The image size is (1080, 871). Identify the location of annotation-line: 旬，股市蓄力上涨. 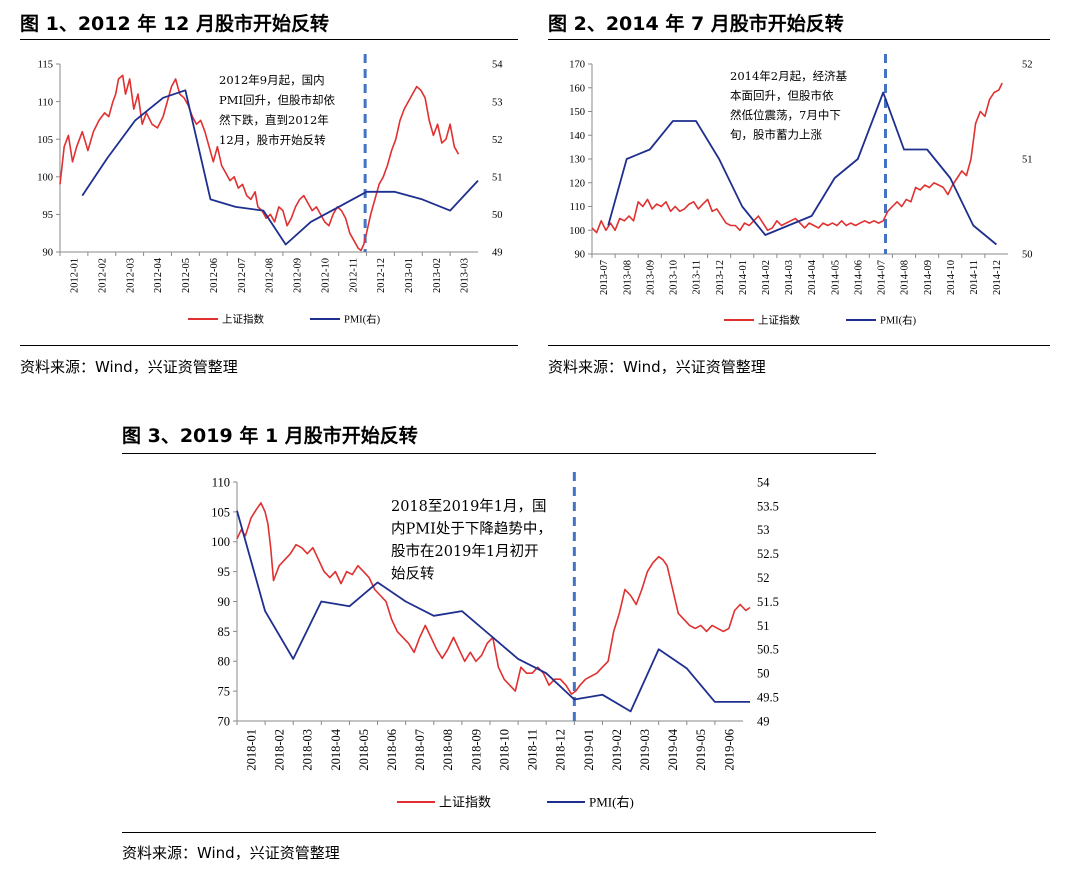
(776, 135).